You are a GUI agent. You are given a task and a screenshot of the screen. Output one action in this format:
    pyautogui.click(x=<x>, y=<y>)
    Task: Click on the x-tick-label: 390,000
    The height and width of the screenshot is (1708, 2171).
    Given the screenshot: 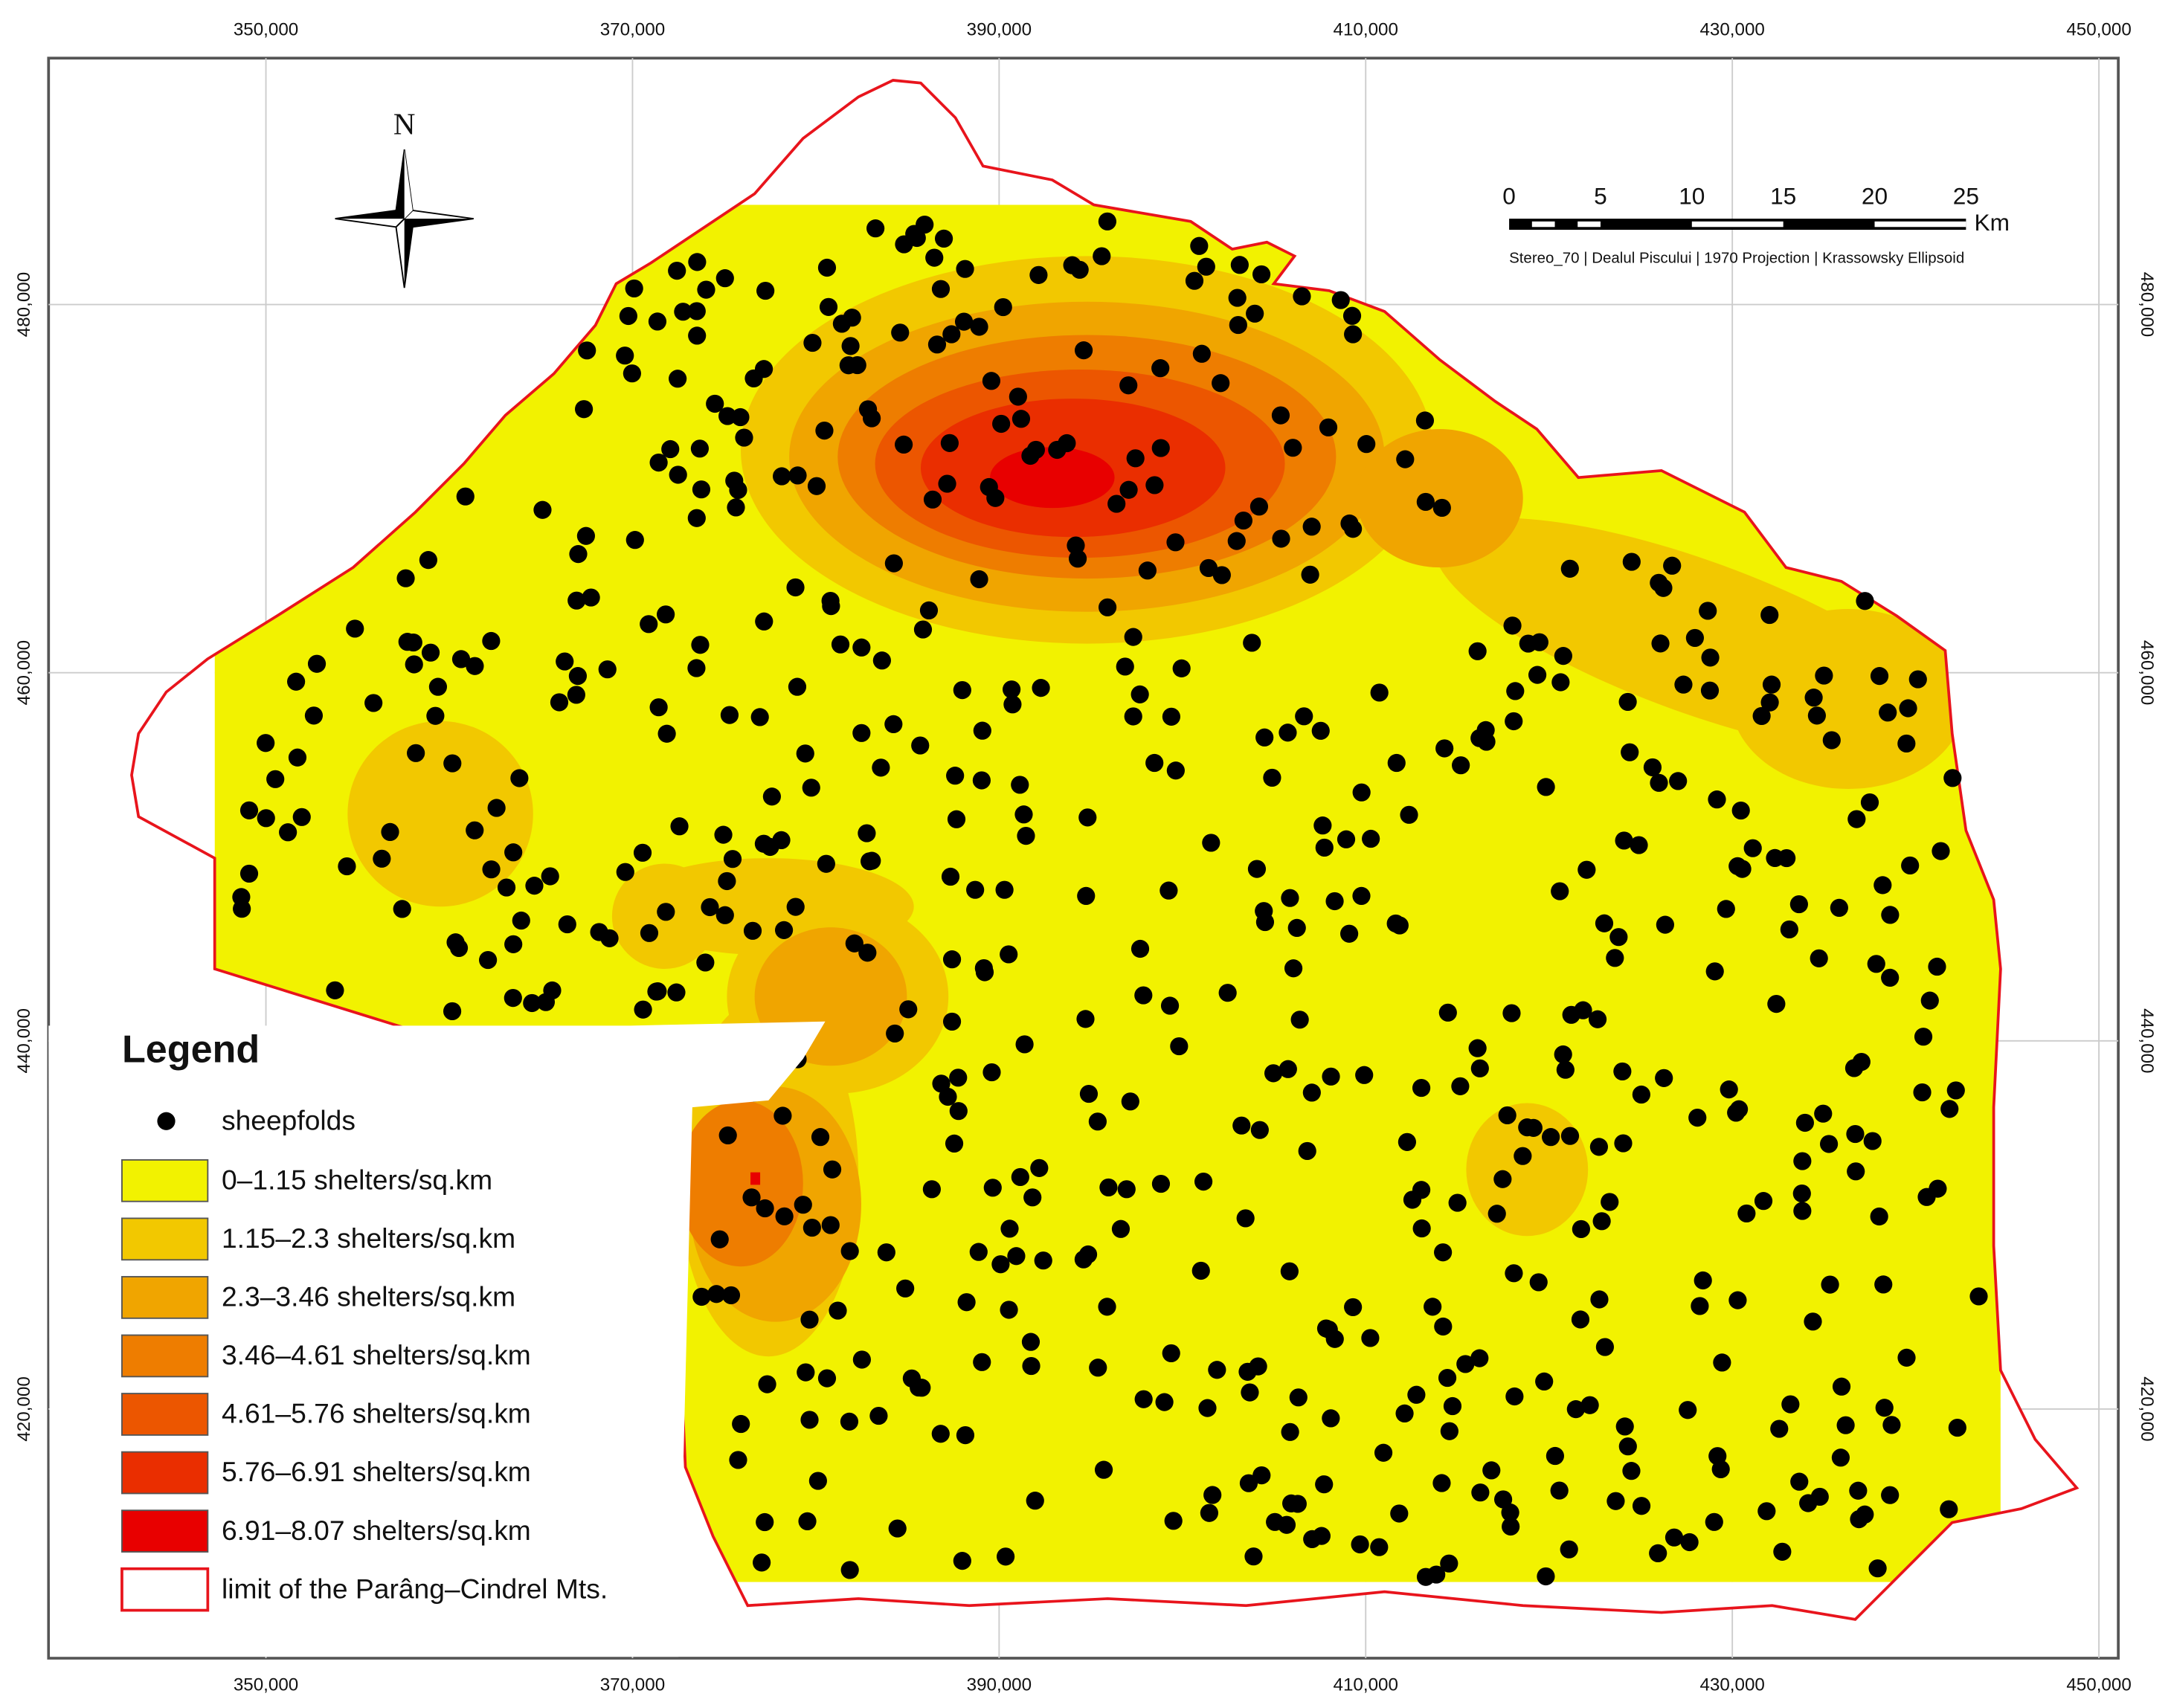 What is the action you would take?
    pyautogui.click(x=999, y=29)
    